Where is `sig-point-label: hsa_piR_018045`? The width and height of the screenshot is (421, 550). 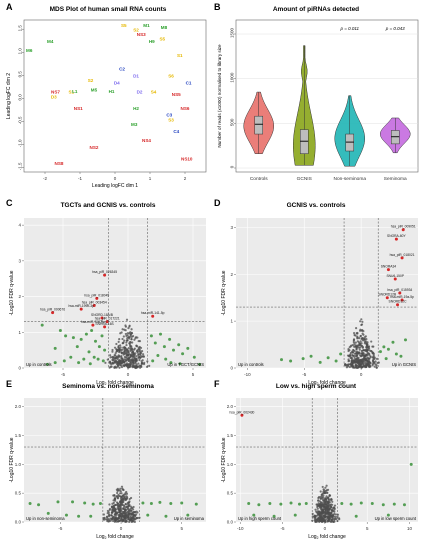 sig-point-label: hsa_piR_018045 is located at coordinates (96, 295).